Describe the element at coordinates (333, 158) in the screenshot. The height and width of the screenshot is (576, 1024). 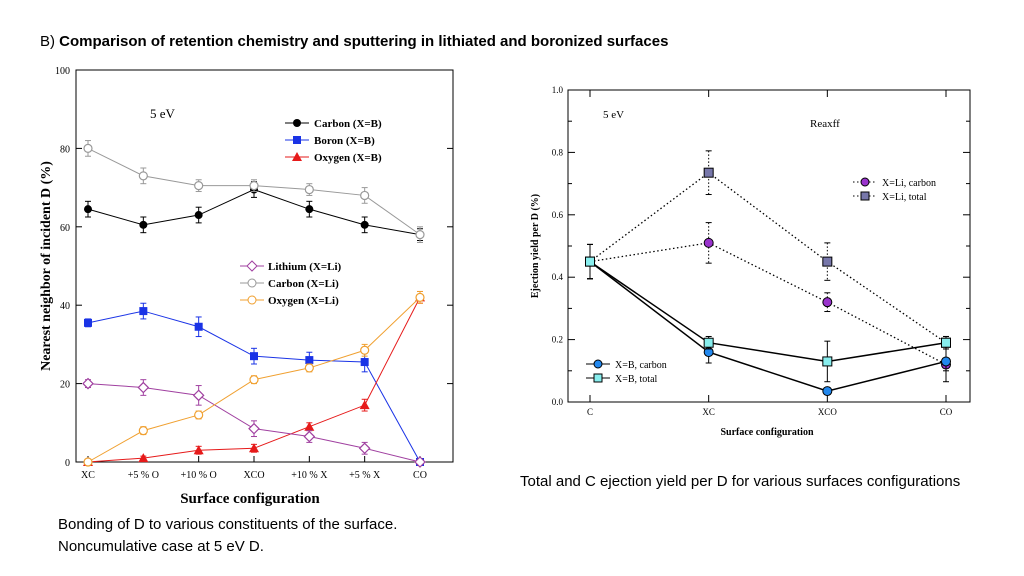
I see `legend-item: Oxygen (X=B)` at that location.